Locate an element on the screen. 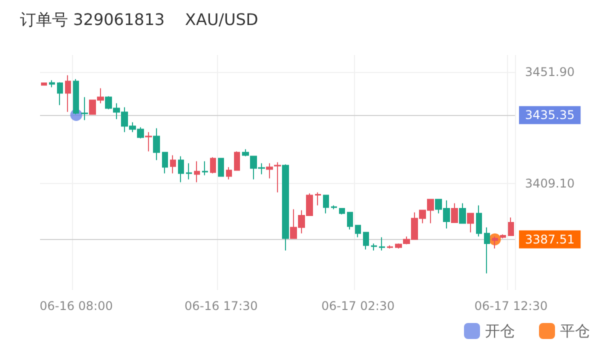 The height and width of the screenshot is (352, 615). y-tick-label: 3409.10 is located at coordinates (550, 183).